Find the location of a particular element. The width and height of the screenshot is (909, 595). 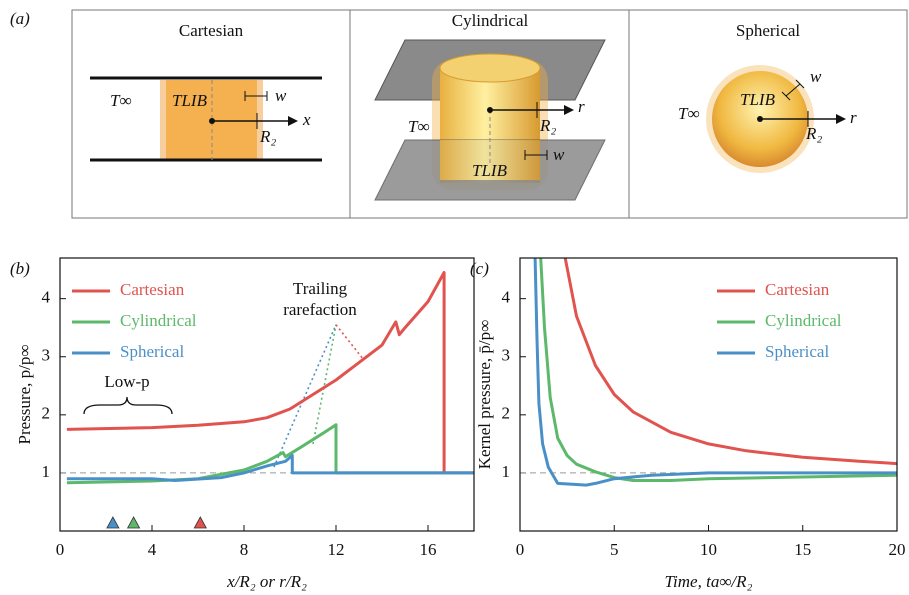

diagram-title: Cartesian is located at coordinates (211, 30).